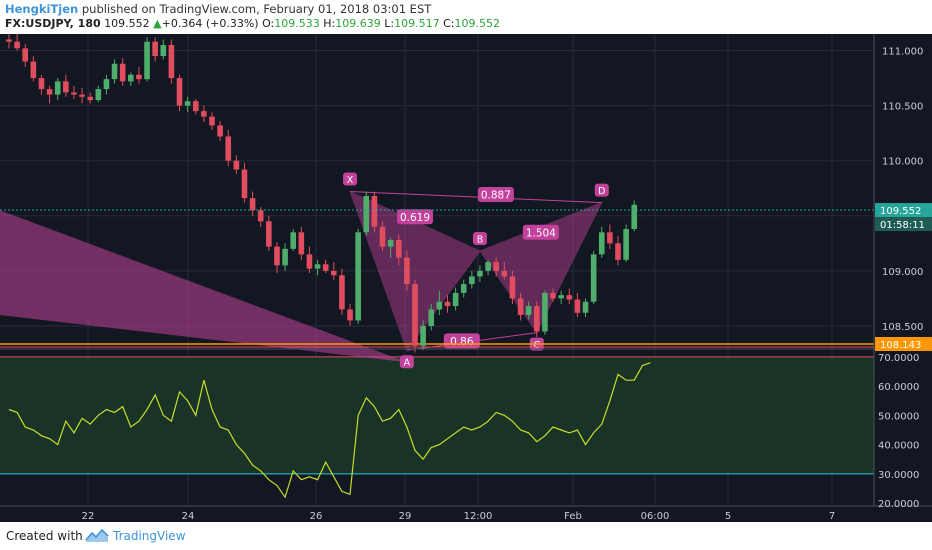 Image resolution: width=932 pixels, height=550 pixels. I want to click on tradingview-logo-icon, so click(97, 535).